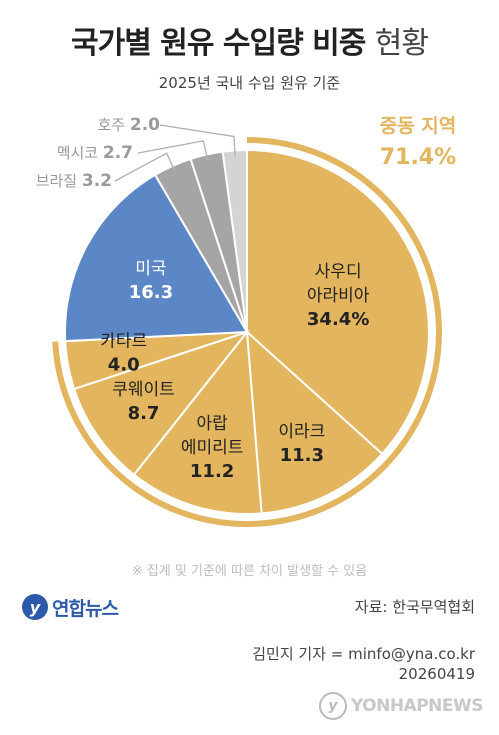 The image size is (499, 735). I want to click on date-text: 20260419, so click(437, 674).